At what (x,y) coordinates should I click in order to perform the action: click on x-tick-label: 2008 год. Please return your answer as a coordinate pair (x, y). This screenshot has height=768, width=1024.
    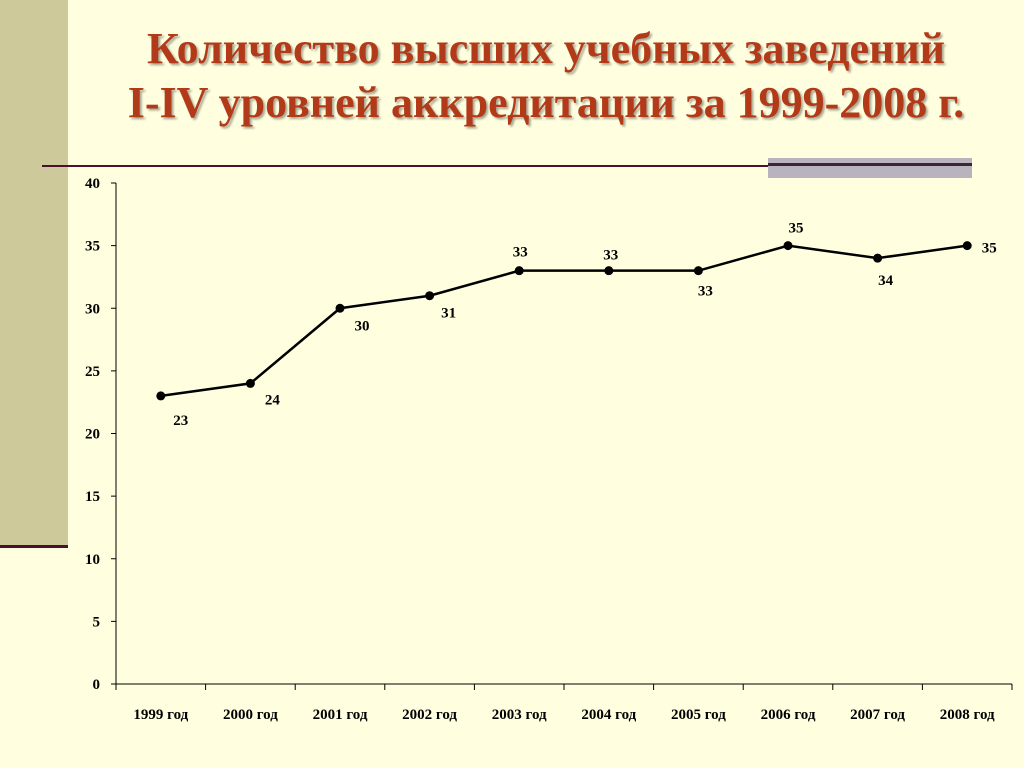
    Looking at the image, I should click on (967, 715).